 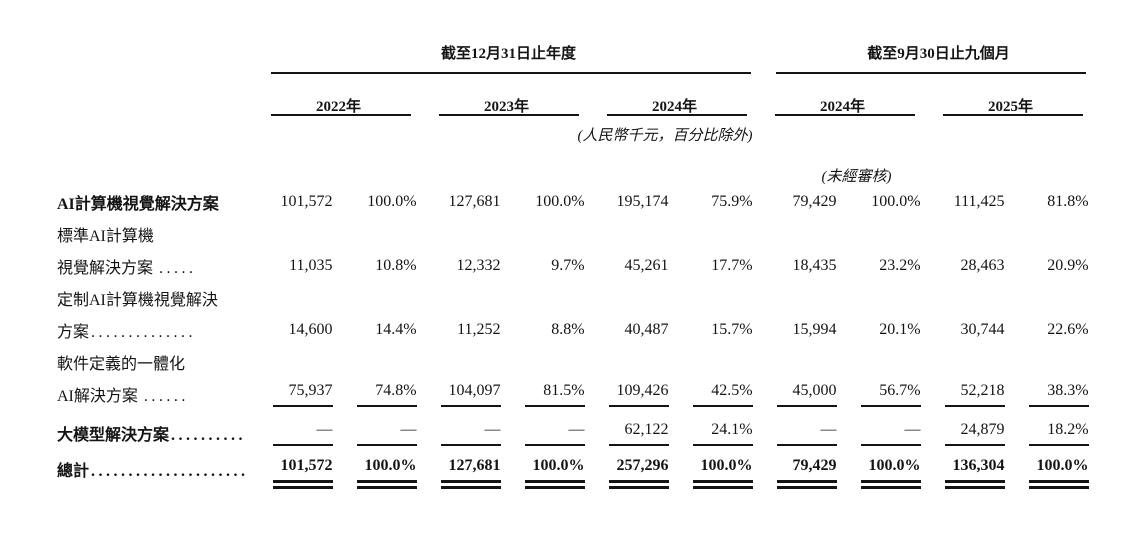 I want to click on percent-cell: 20.9%, so click(x=1068, y=265).